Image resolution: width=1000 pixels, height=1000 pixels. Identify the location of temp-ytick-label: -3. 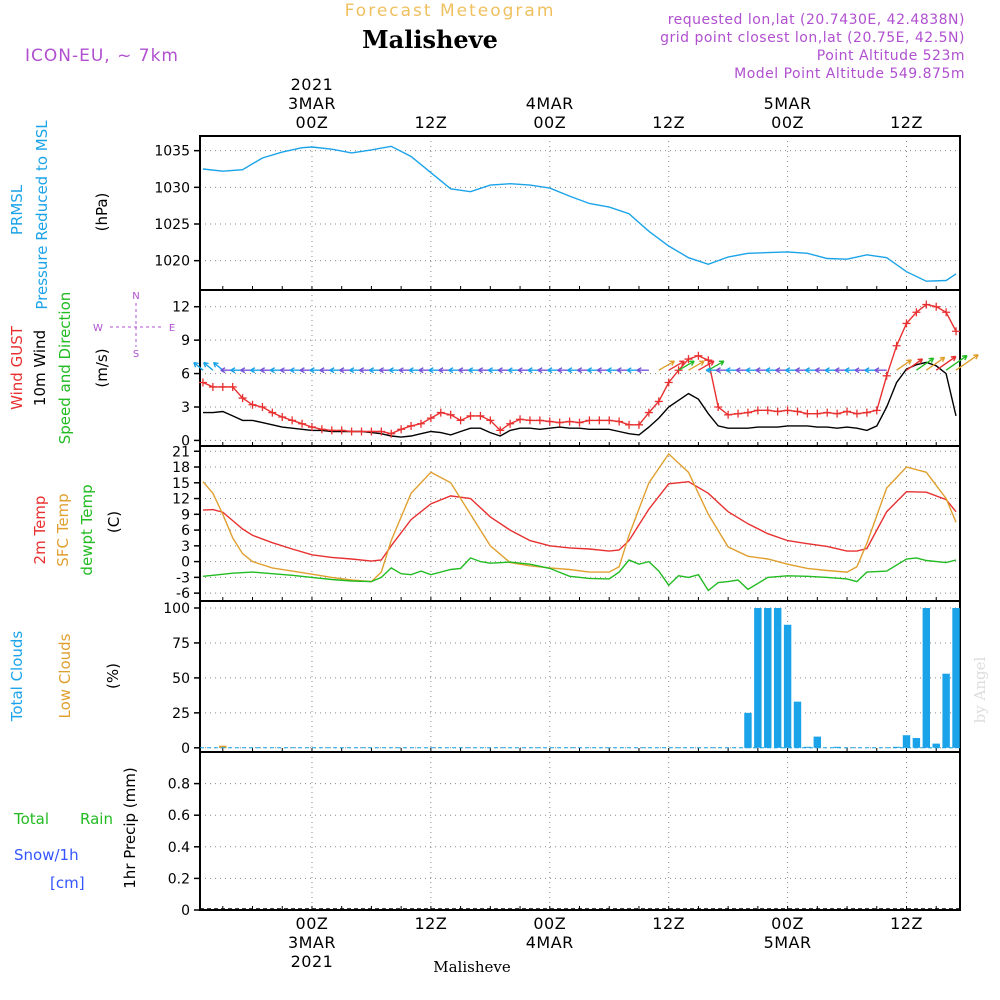
(183, 578).